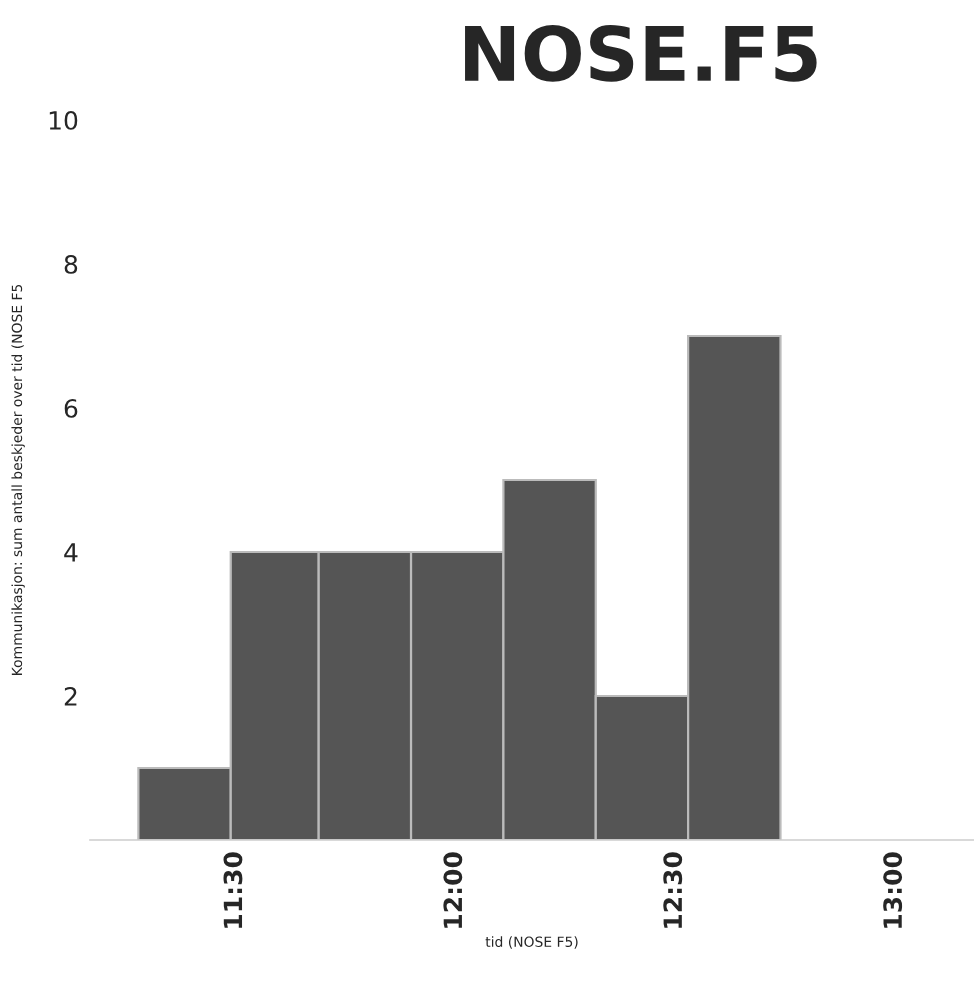 This screenshot has width=974, height=982. Describe the element at coordinates (71, 408) in the screenshot. I see `y-tick-label: 6` at that location.